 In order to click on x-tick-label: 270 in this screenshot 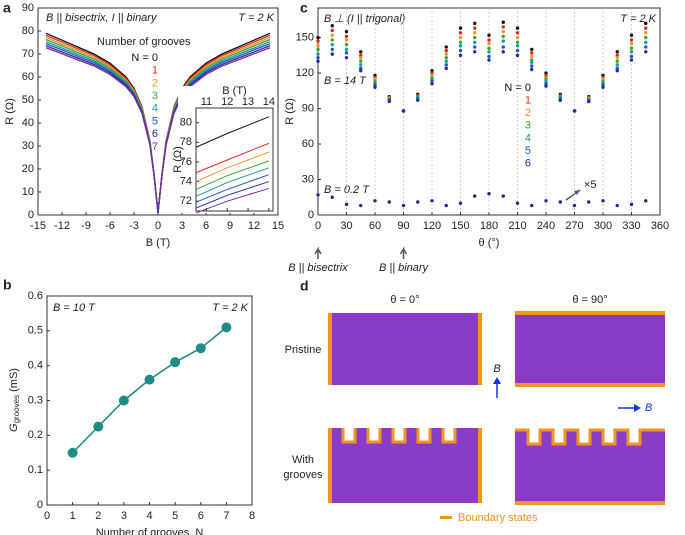, I will do `click(574, 226)`.